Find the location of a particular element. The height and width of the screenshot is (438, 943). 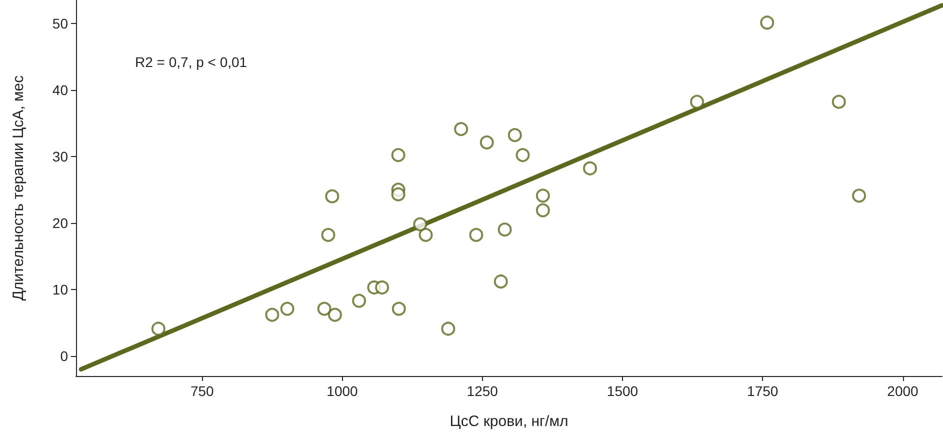

y-tick-label: 50 is located at coordinates (60, 23).